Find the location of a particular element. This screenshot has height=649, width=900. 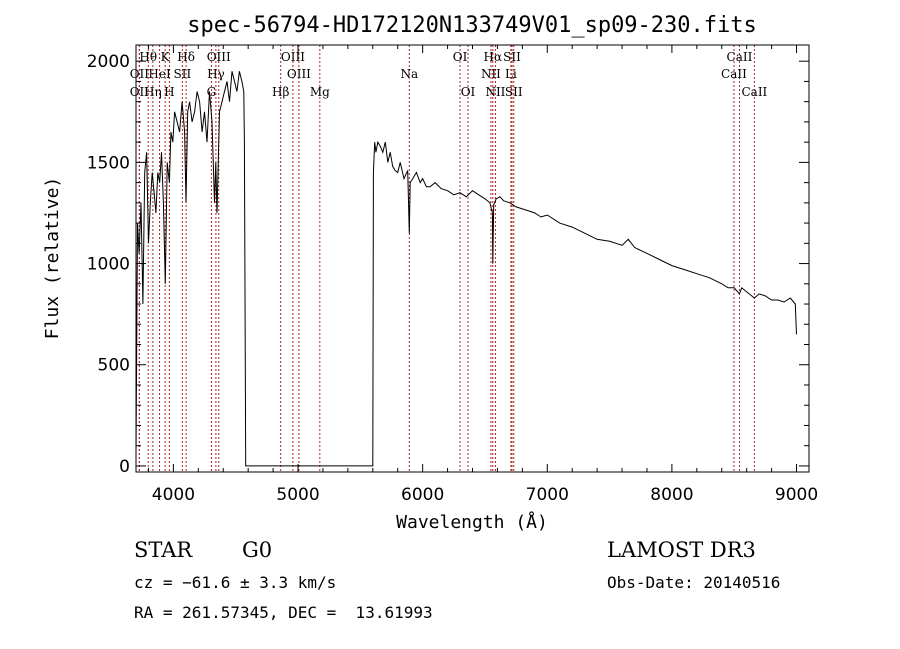

x-axis-title: Wavelength (Å) is located at coordinates (472, 522).